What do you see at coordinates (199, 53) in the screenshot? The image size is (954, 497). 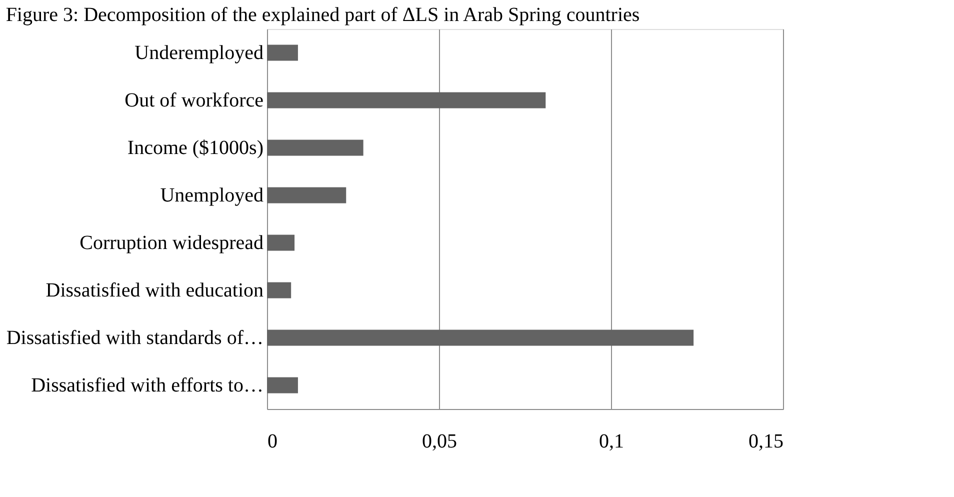 I see `y-tick-label: Underemployed` at bounding box center [199, 53].